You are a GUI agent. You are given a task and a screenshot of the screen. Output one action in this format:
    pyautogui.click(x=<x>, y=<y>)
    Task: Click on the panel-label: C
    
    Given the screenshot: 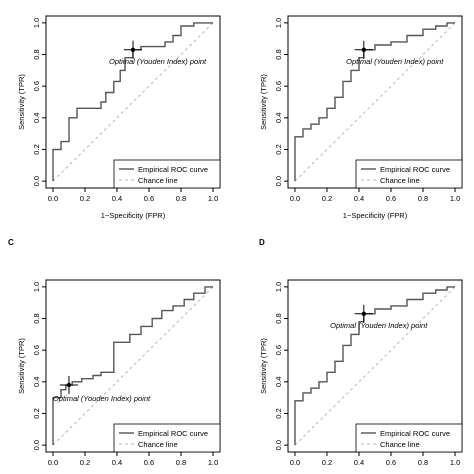 What is the action you would take?
    pyautogui.click(x=11, y=242)
    